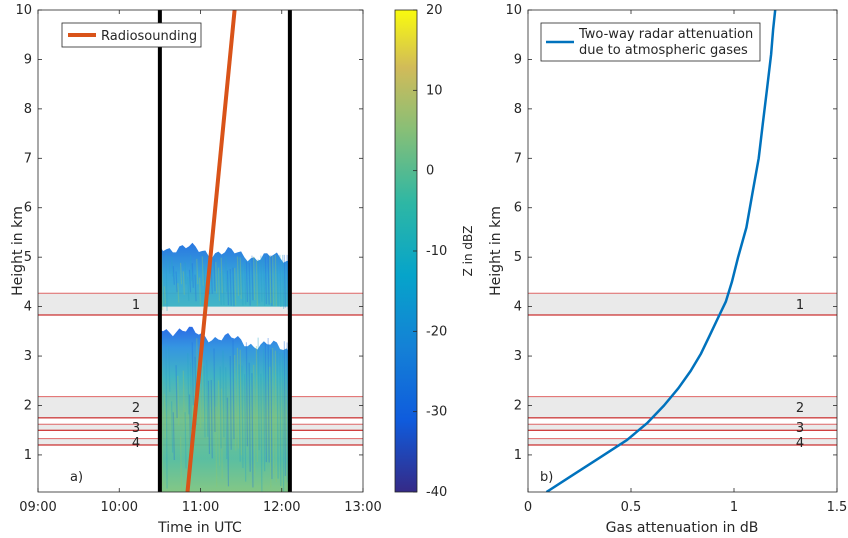 The image size is (848, 538). Describe the element at coordinates (28, 405) in the screenshot. I see `a-ytick-label: 2` at that location.